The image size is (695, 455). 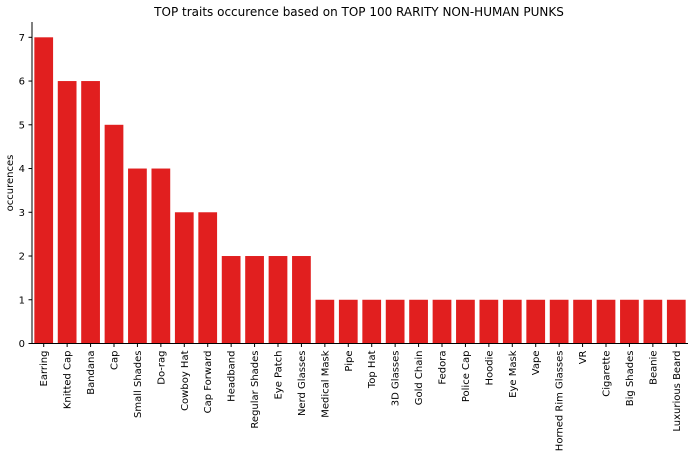 What do you see at coordinates (536, 363) in the screenshot?
I see `x-tick-label: Vape` at bounding box center [536, 363].